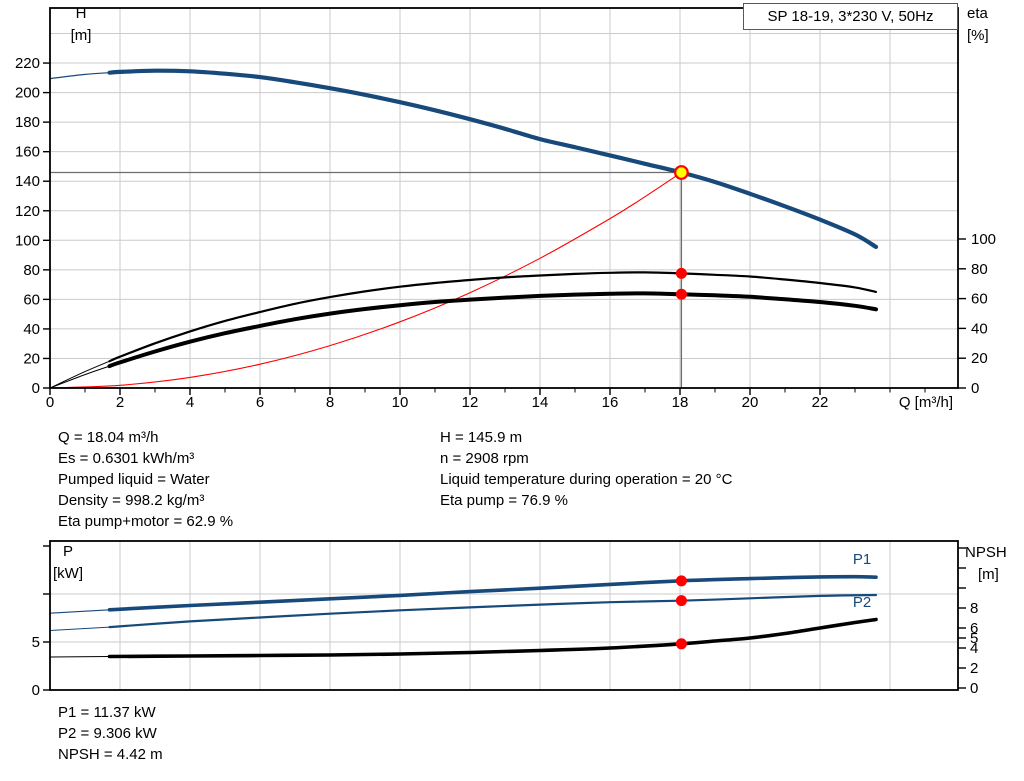 This screenshot has width=1024, height=781. Describe the element at coordinates (31, 299) in the screenshot. I see `h-tick-label: 60` at that location.